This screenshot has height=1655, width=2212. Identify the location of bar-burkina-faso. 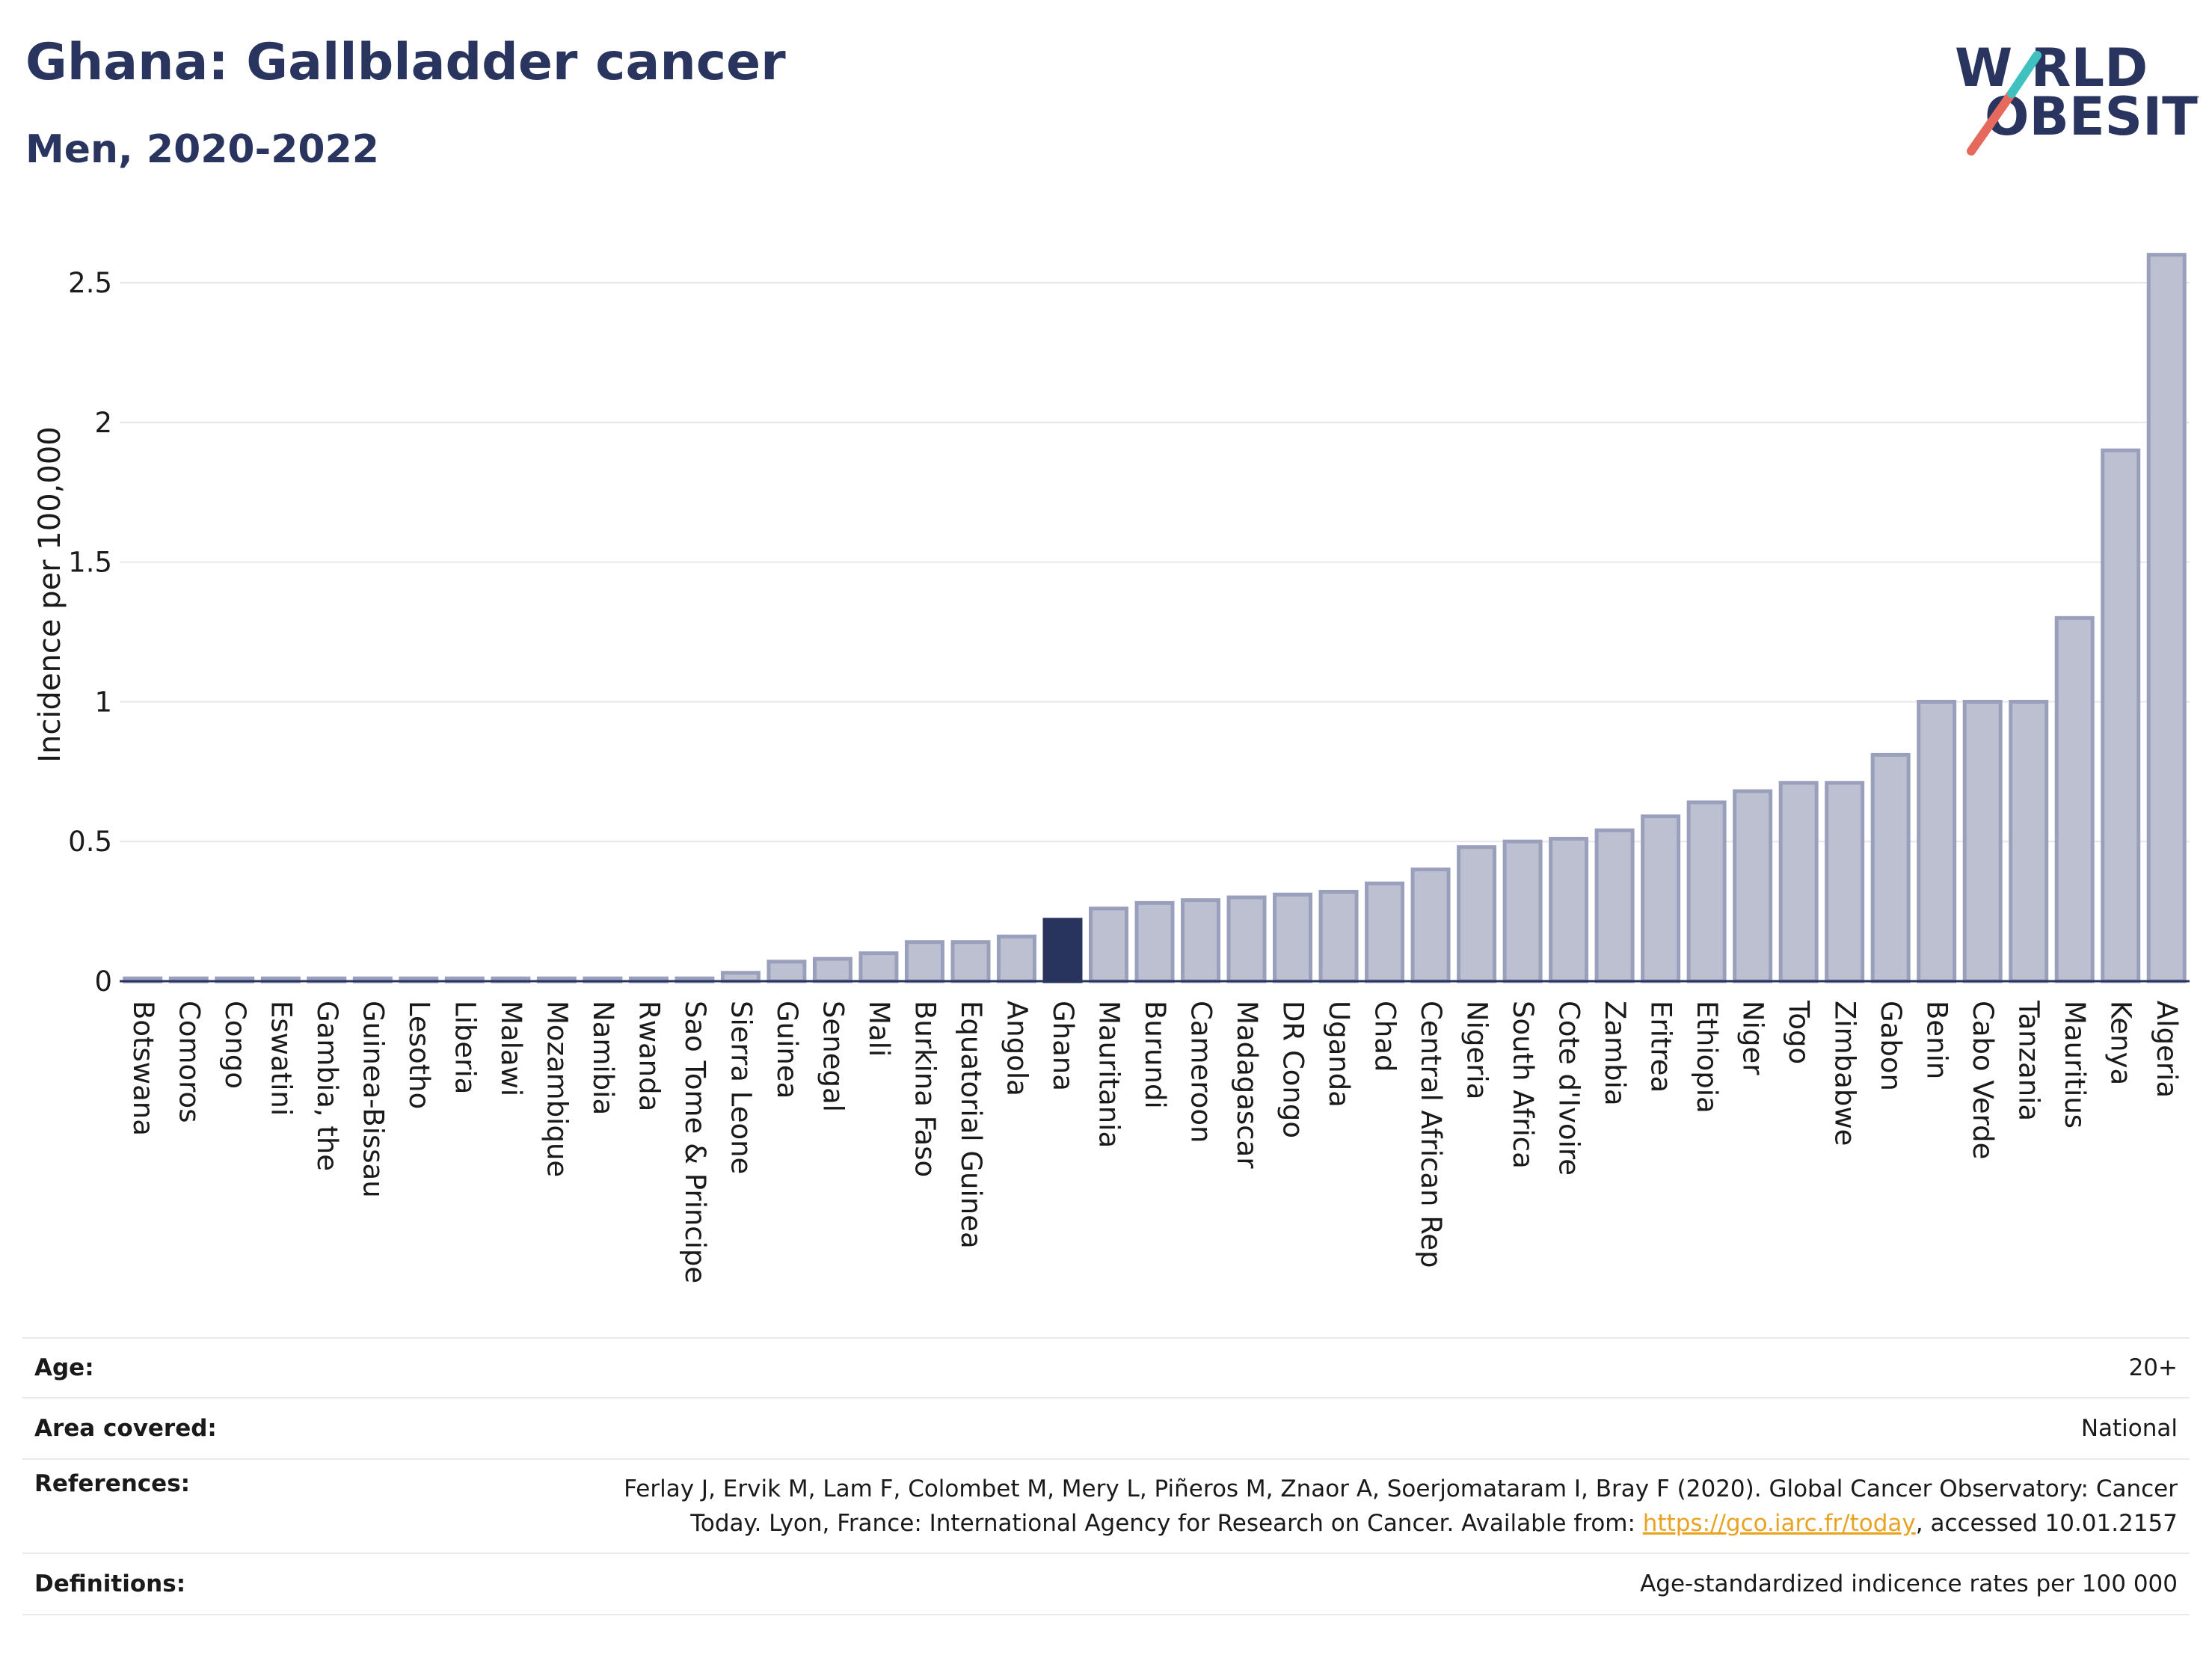
(924, 961).